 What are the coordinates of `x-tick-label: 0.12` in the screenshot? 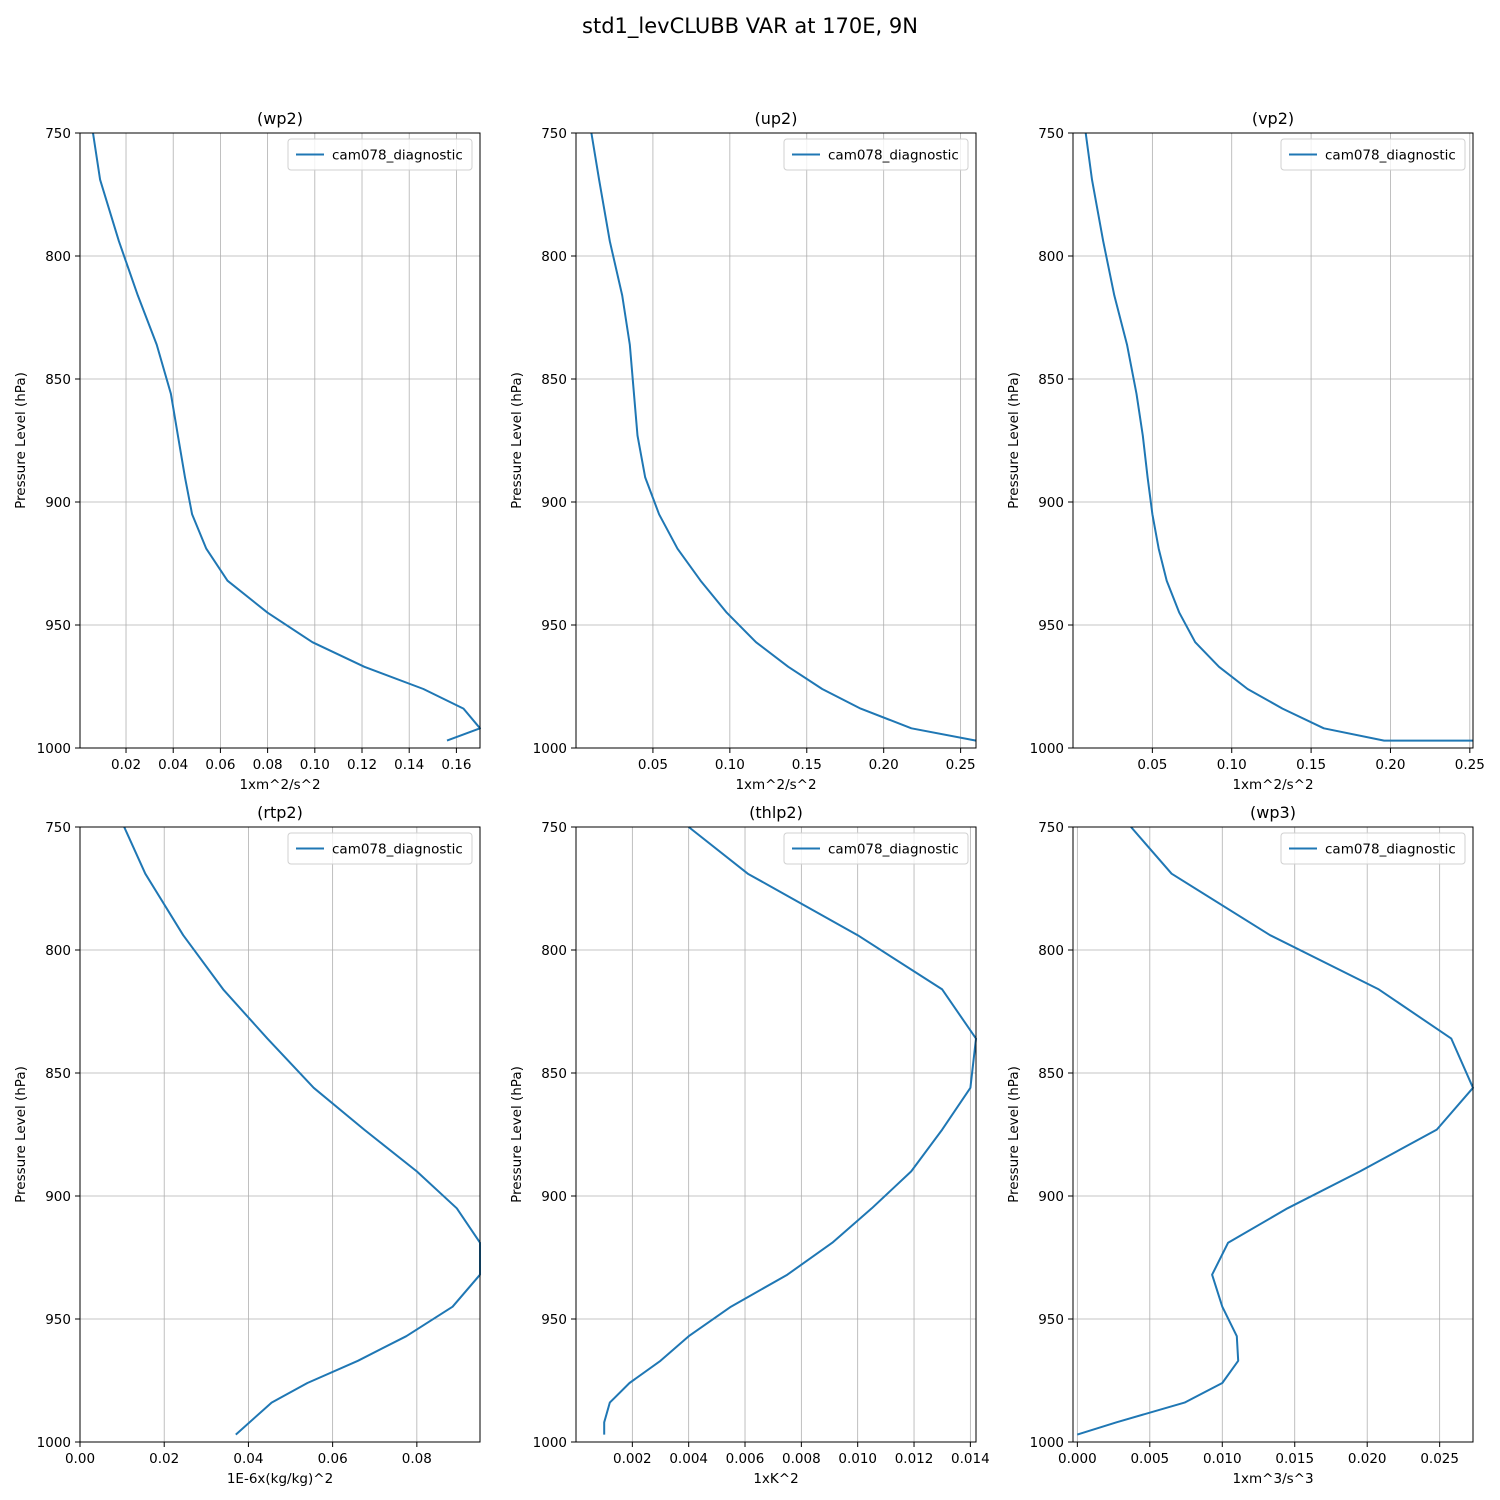 It's located at (362, 765).